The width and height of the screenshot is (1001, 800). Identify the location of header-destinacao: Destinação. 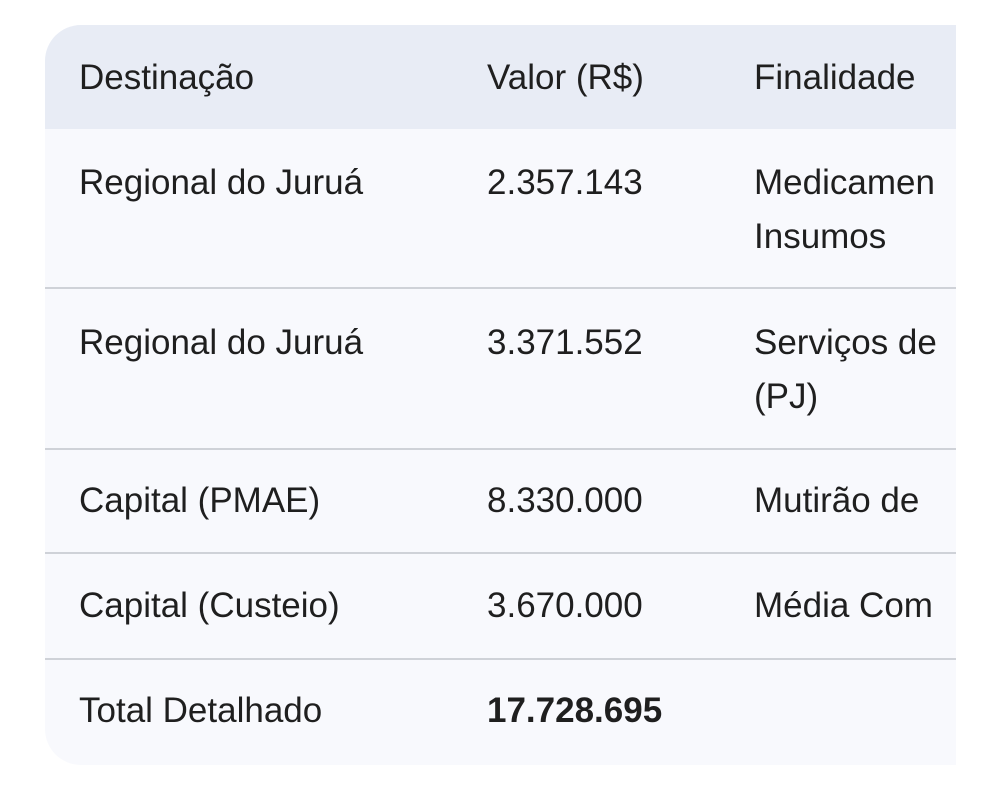
(167, 77).